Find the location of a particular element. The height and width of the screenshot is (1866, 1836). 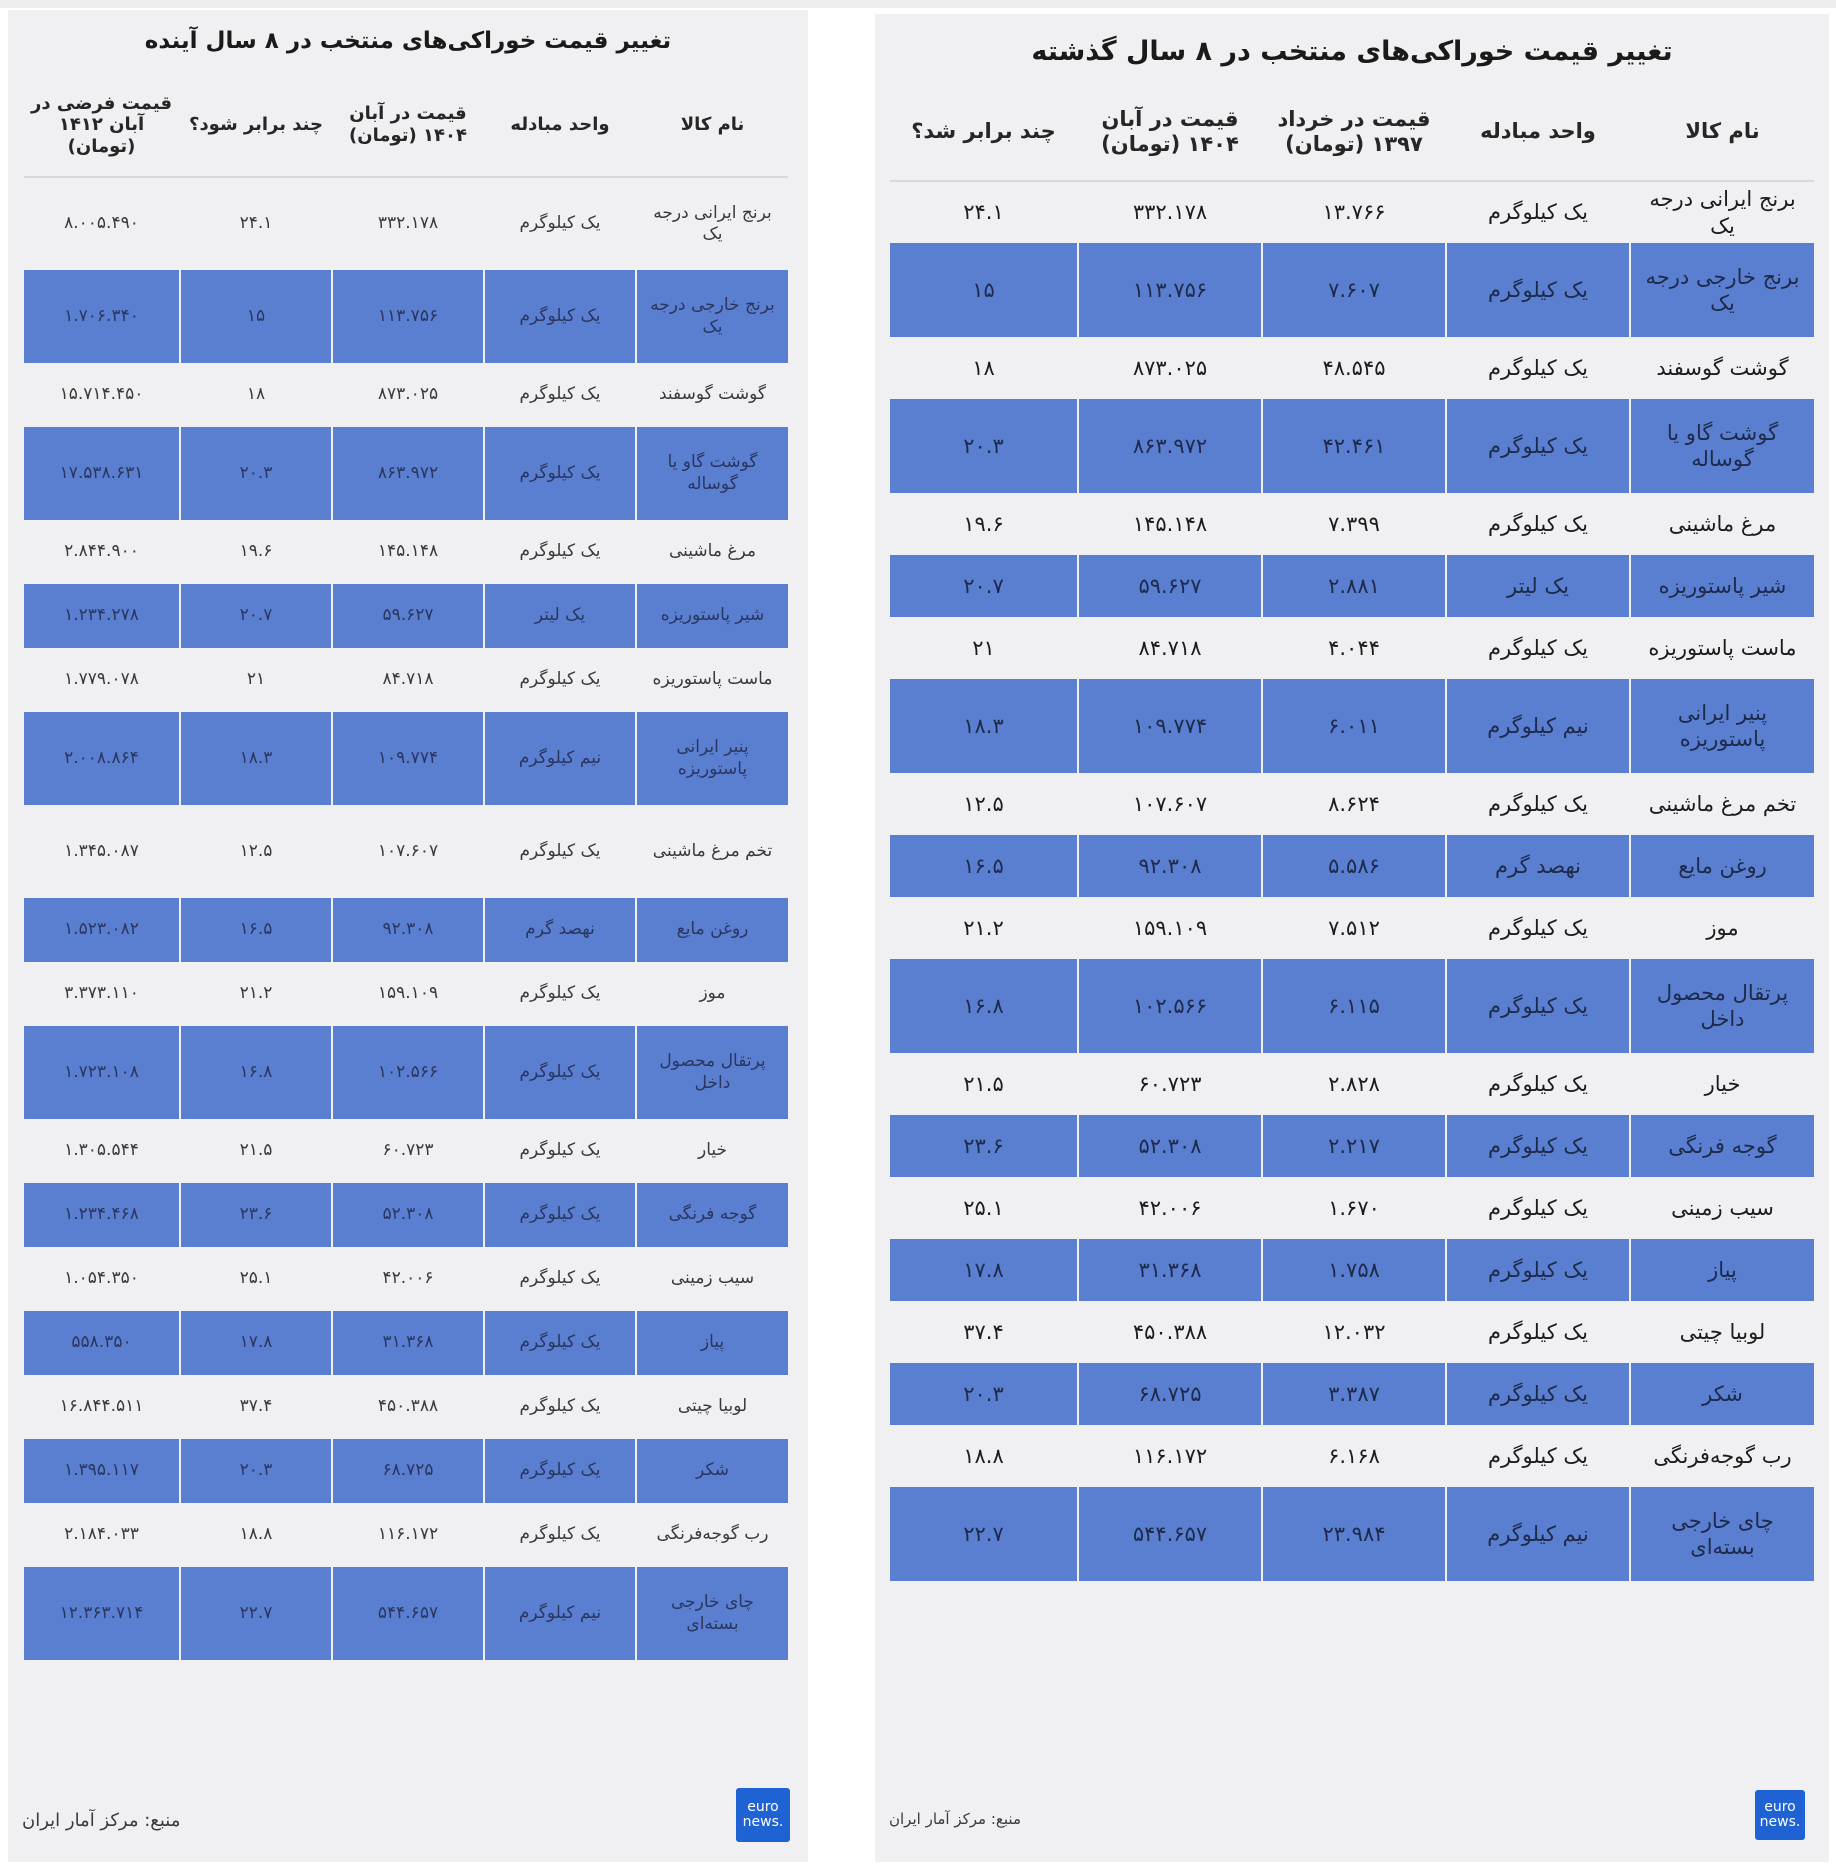

table-cell: ۱۷.۵۳۸.۶۳۱ is located at coordinates (102, 473).